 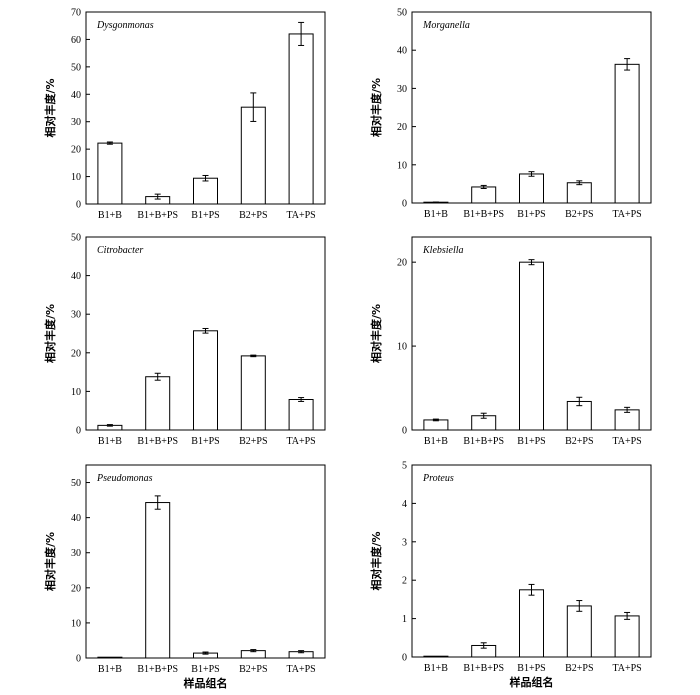 What do you see at coordinates (76, 13) in the screenshot?
I see `y-tick-label: 70` at bounding box center [76, 13].